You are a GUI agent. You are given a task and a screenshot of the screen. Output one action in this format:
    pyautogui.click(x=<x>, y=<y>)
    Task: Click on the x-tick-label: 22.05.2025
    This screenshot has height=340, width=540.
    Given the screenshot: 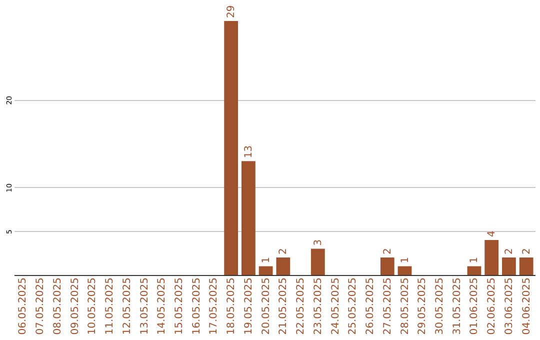 What is the action you would take?
    pyautogui.click(x=301, y=306)
    